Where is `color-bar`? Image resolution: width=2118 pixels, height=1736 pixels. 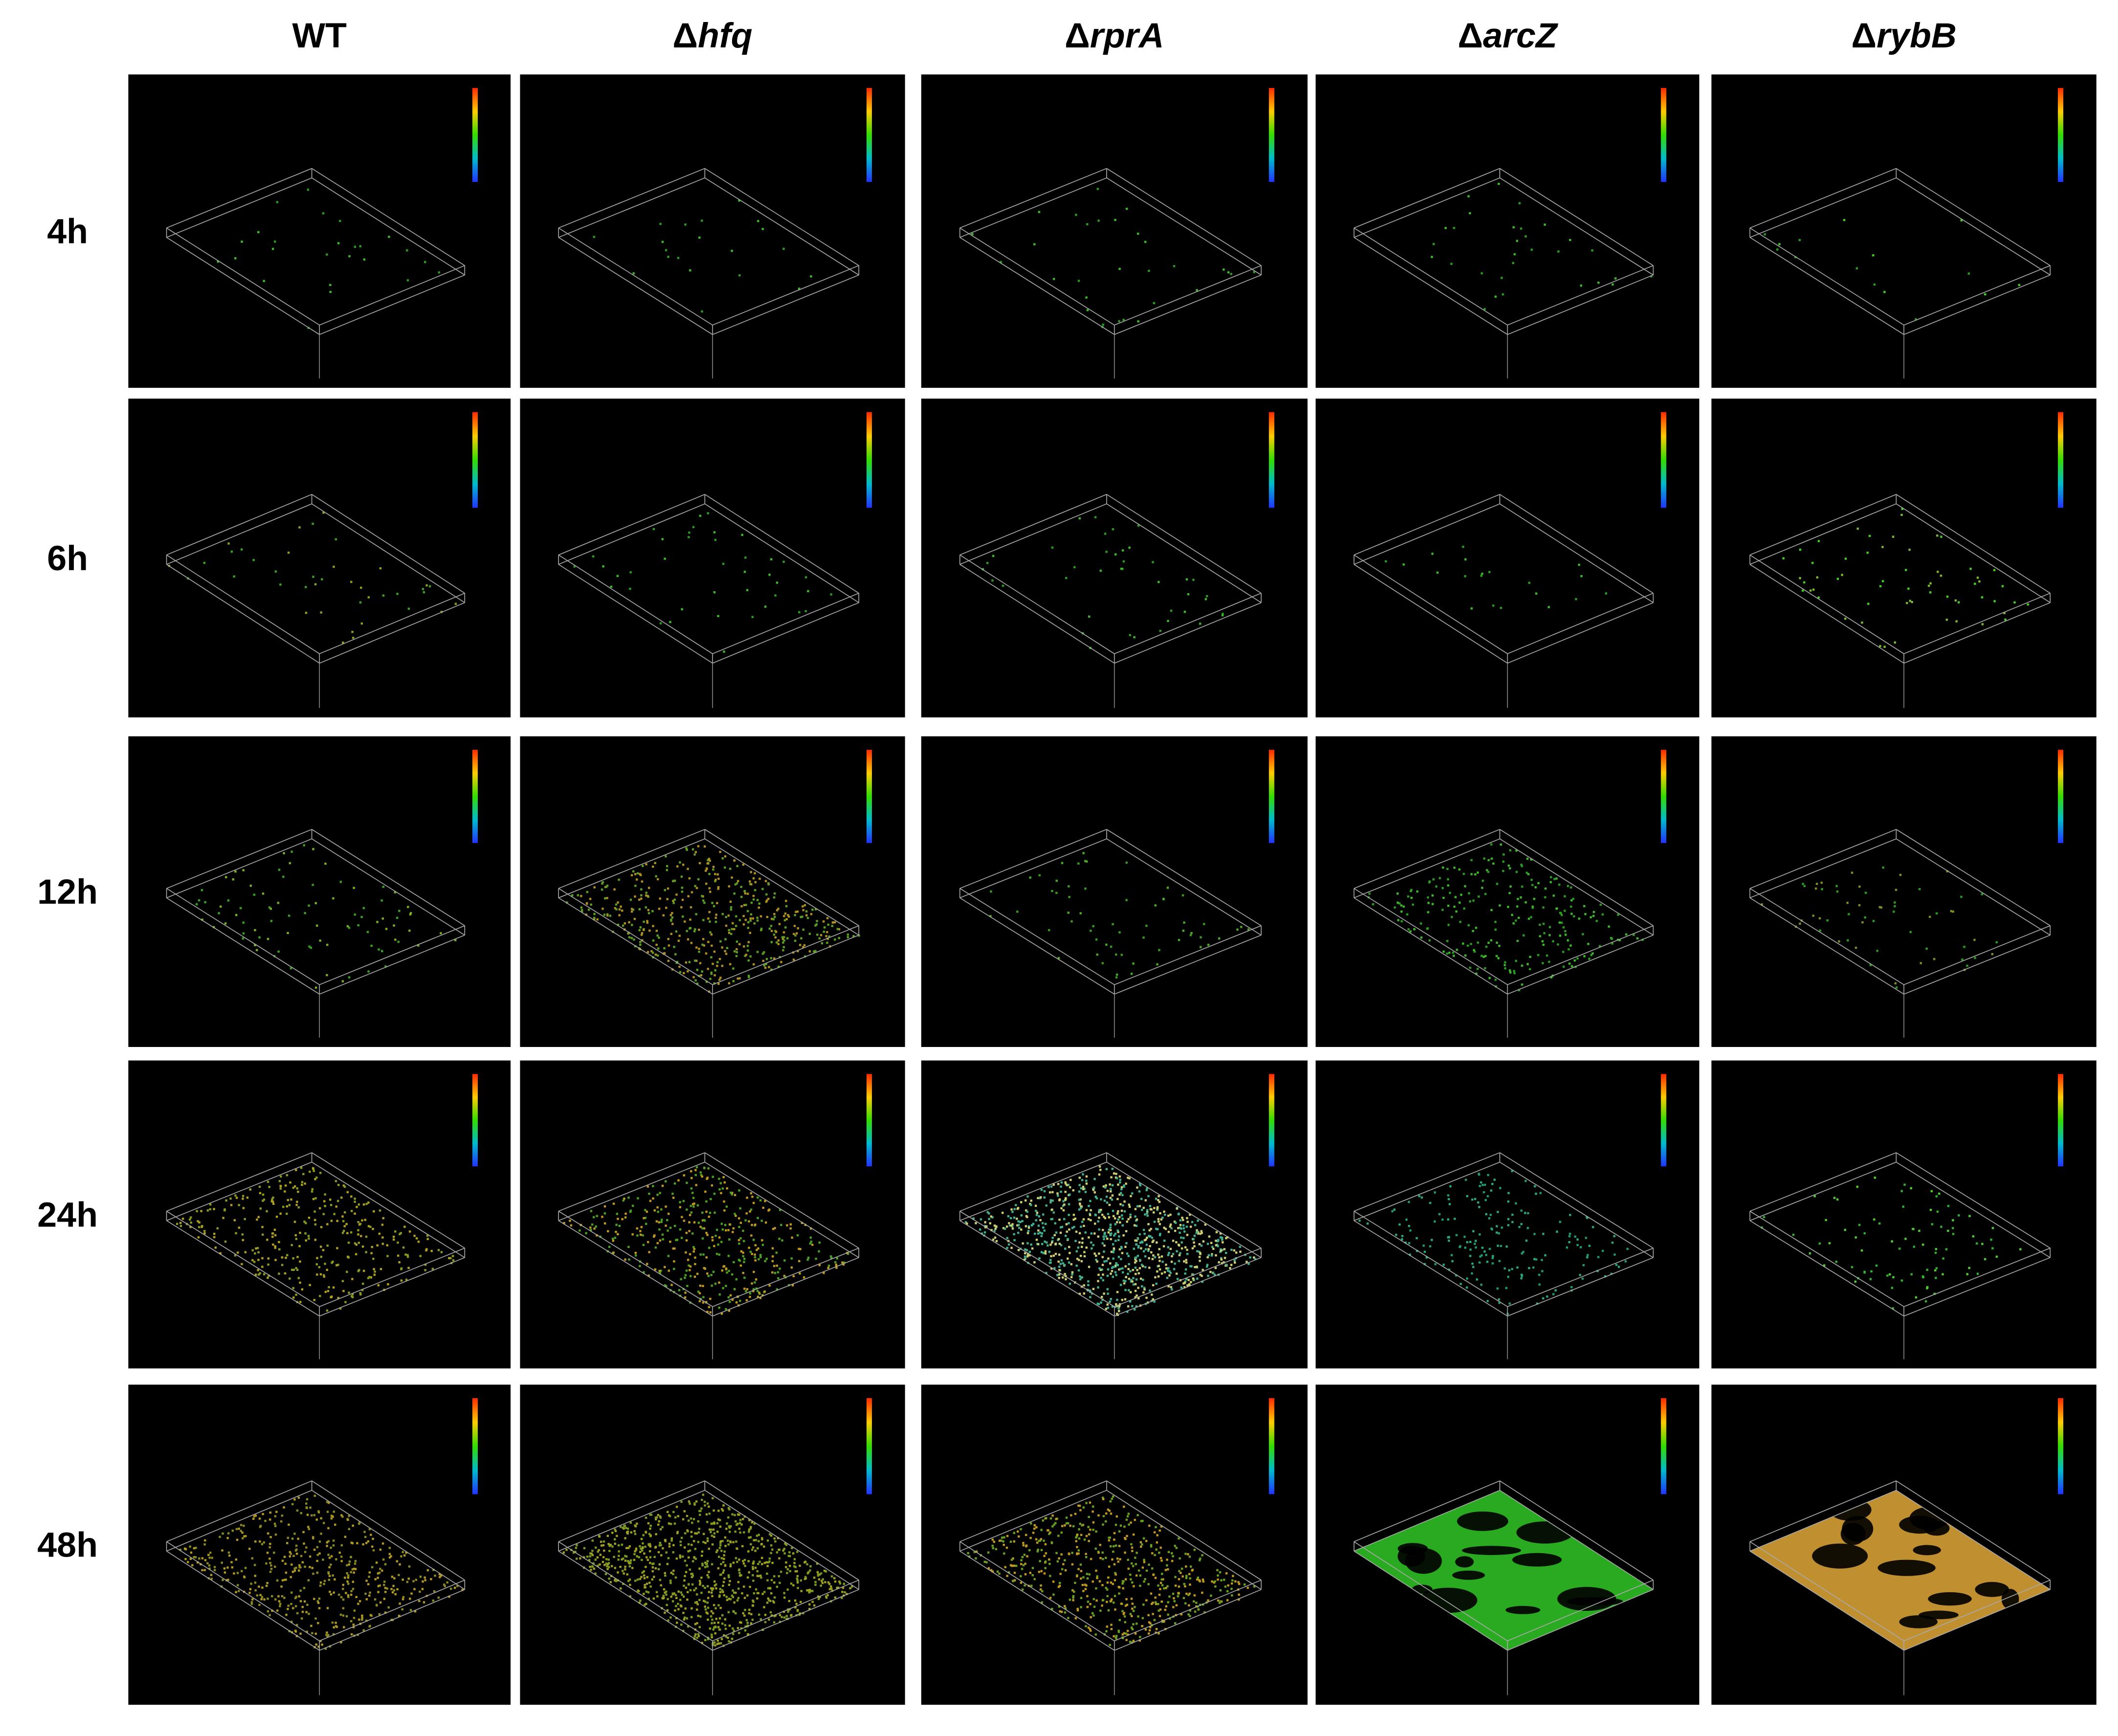
color-bar is located at coordinates (869, 1446).